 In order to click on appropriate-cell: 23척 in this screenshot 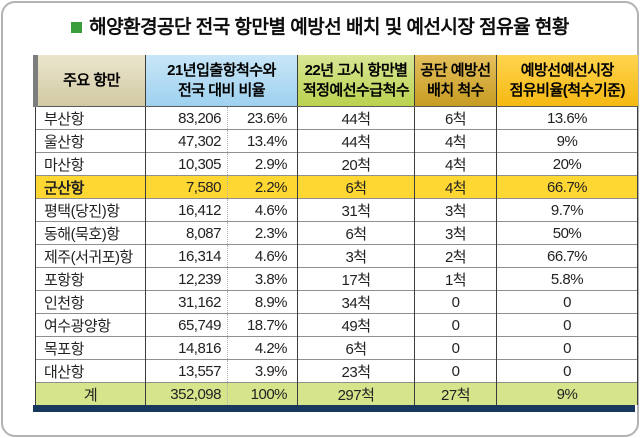, I will do `click(356, 371)`.